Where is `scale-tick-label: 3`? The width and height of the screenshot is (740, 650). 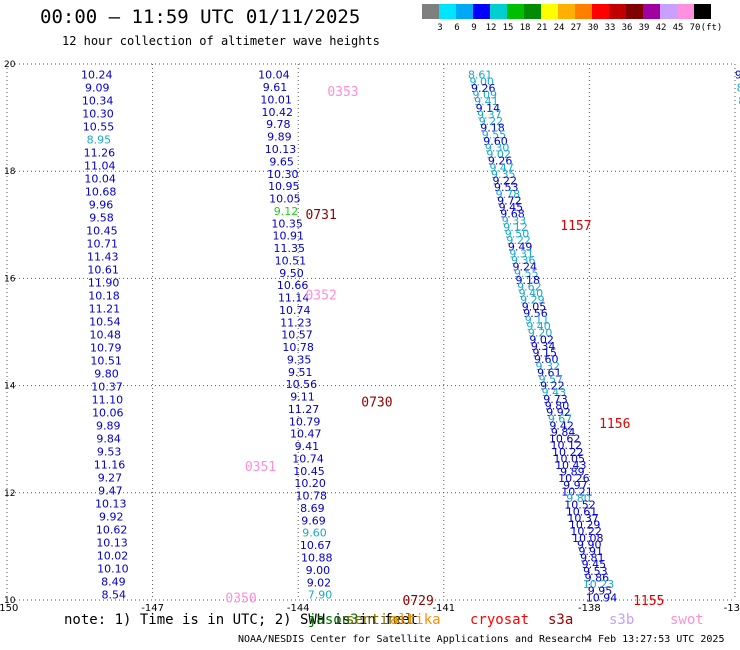 scale-tick-label: 3 is located at coordinates (440, 28).